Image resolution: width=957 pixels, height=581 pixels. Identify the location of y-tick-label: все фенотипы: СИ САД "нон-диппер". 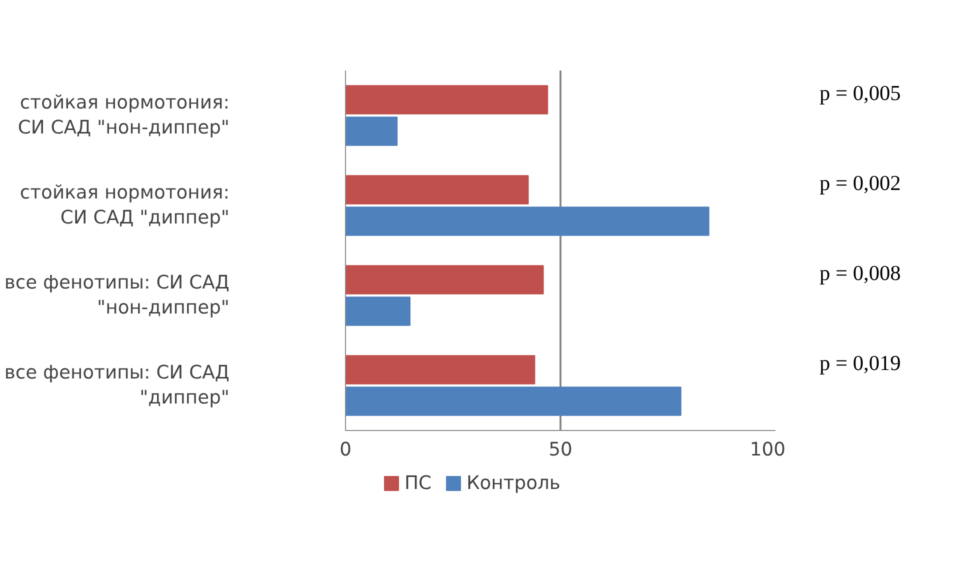
(117, 295).